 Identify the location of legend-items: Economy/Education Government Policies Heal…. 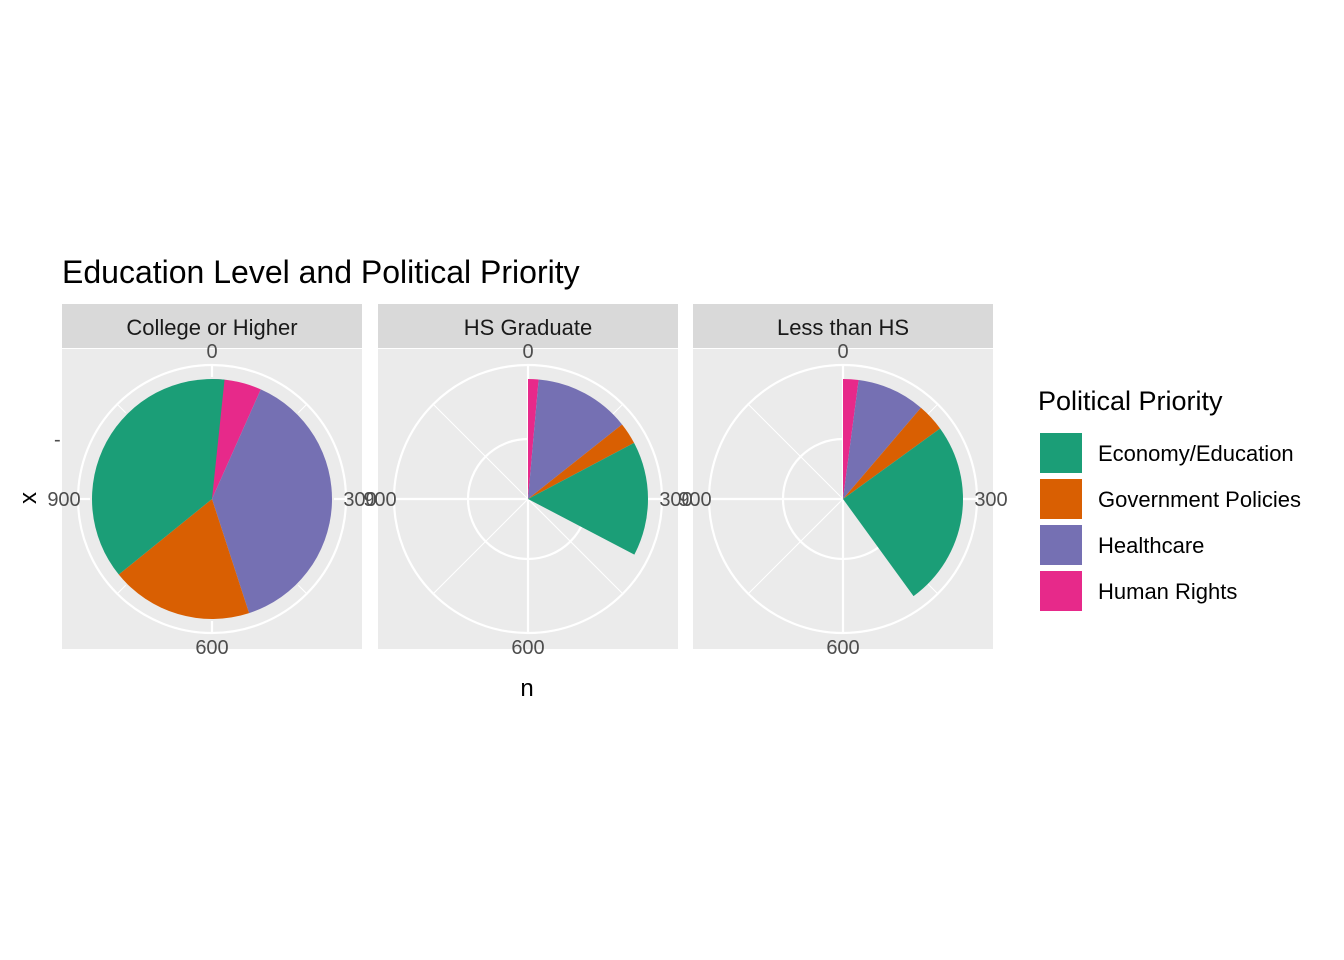
(1169, 522).